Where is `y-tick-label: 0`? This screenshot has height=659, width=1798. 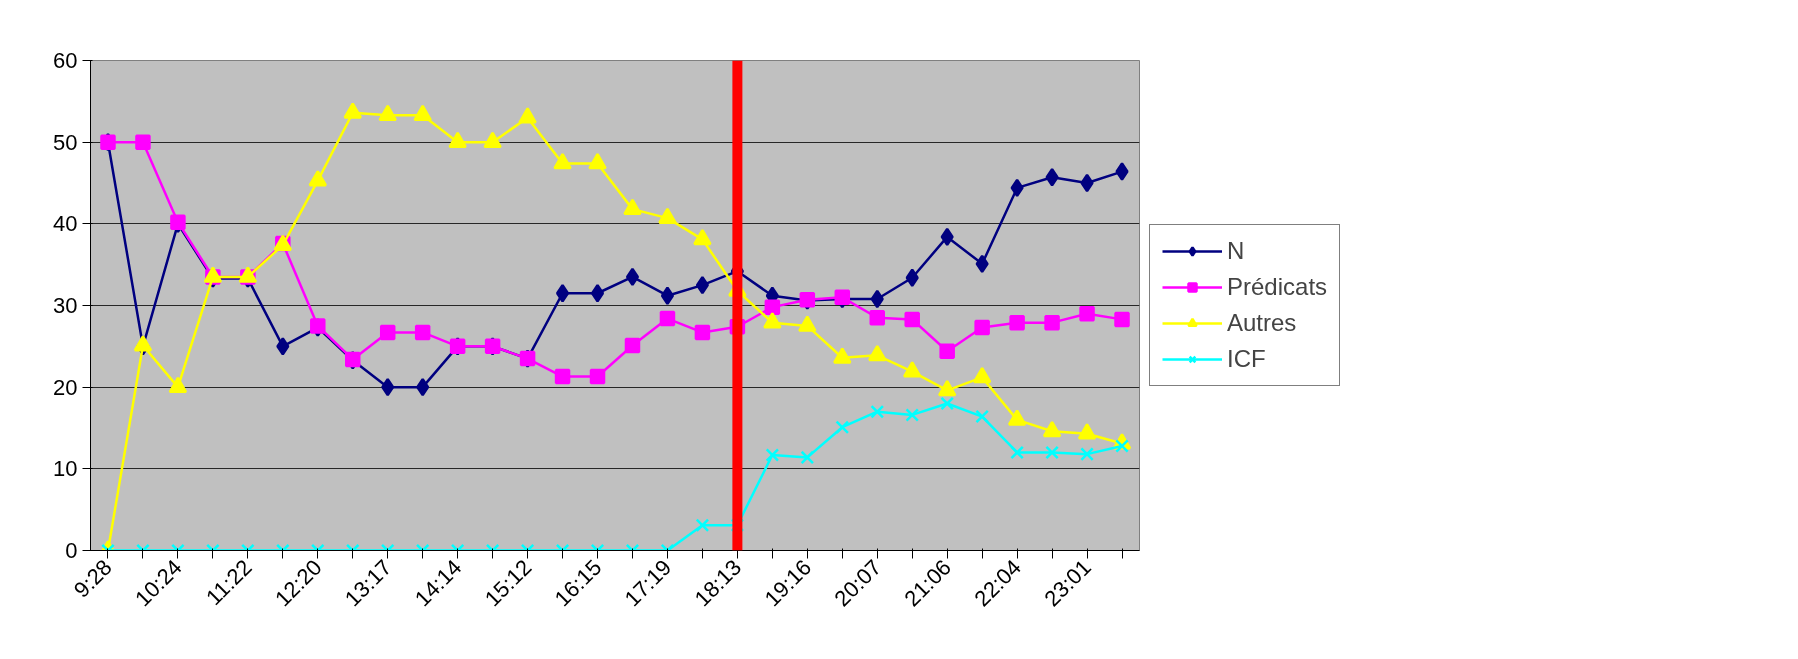
y-tick-label: 0 is located at coordinates (71, 550).